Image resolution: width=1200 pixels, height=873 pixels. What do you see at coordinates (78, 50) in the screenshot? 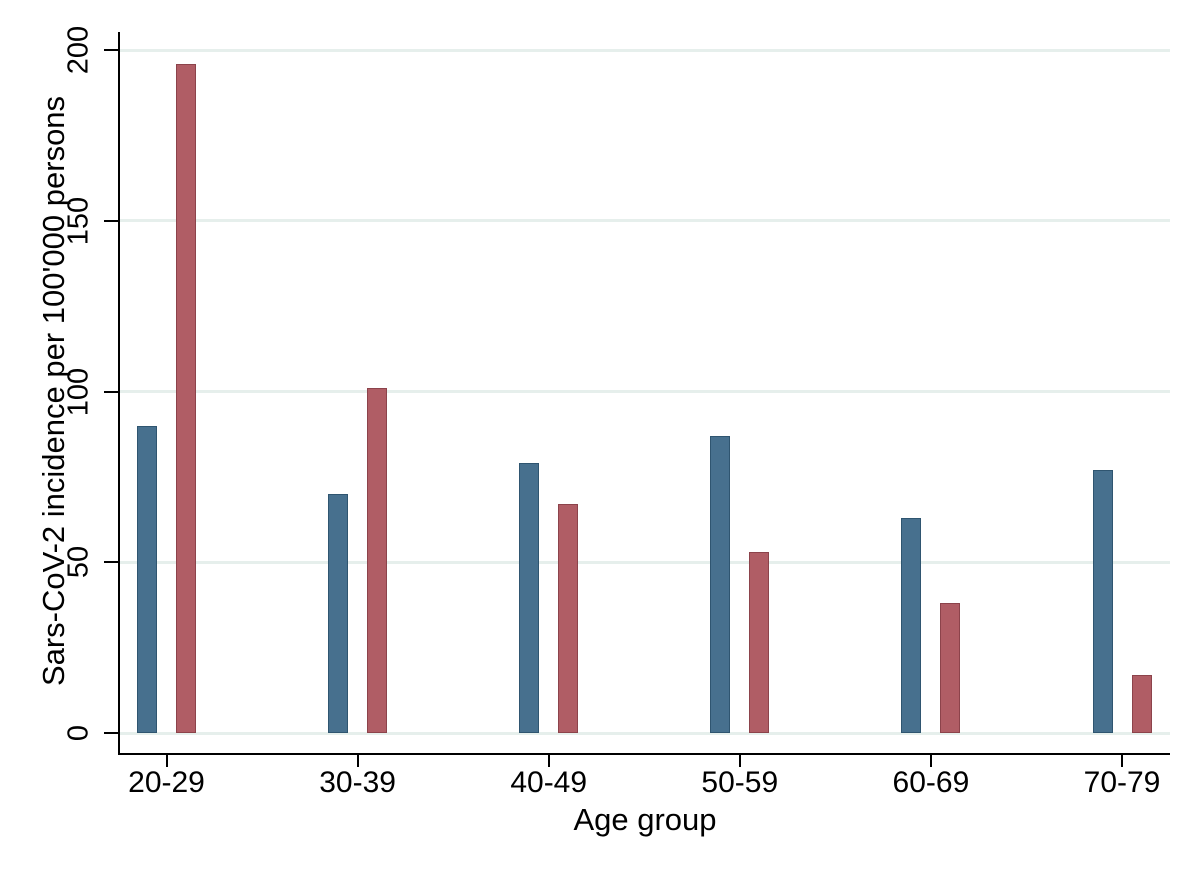
I see `y-axis-tick-label: 200` at bounding box center [78, 50].